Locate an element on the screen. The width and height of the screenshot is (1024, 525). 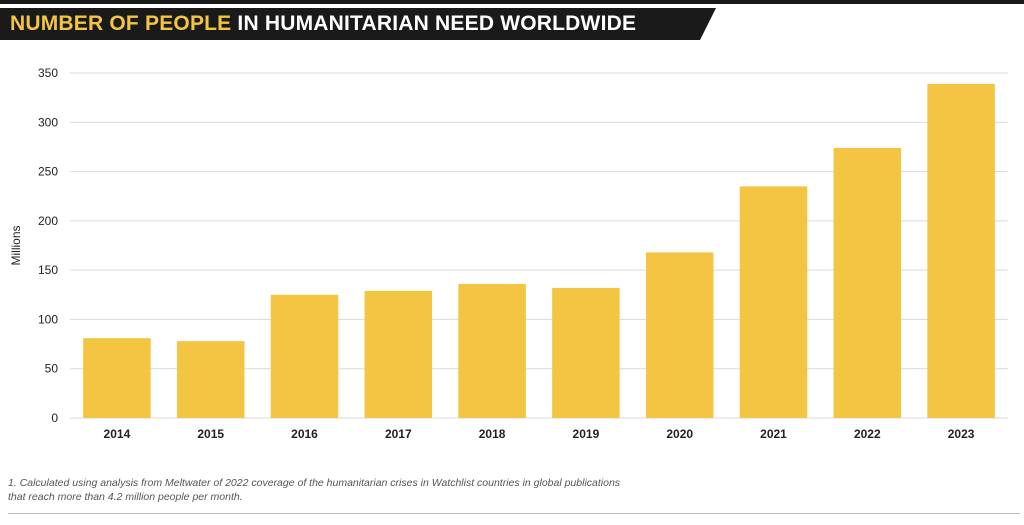
y-tick-label: 50 is located at coordinates (52, 369).